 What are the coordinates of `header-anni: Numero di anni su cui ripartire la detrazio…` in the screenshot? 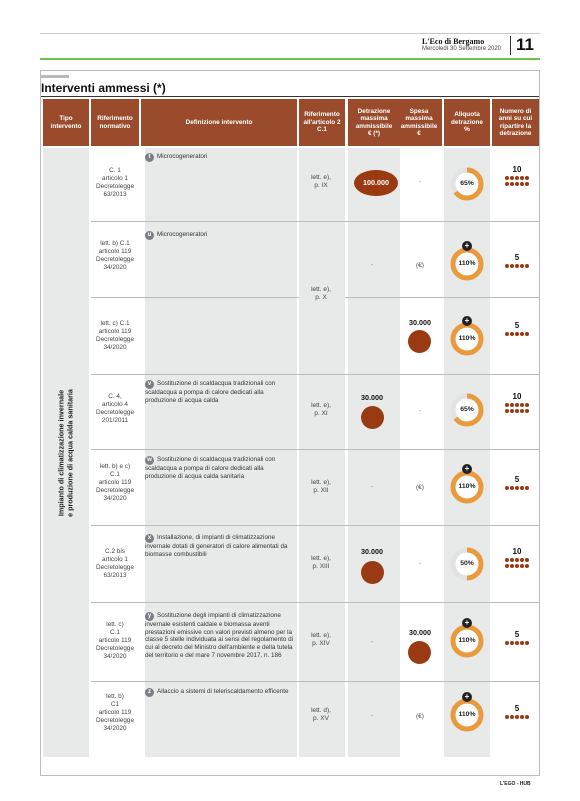 It's located at (515, 122).